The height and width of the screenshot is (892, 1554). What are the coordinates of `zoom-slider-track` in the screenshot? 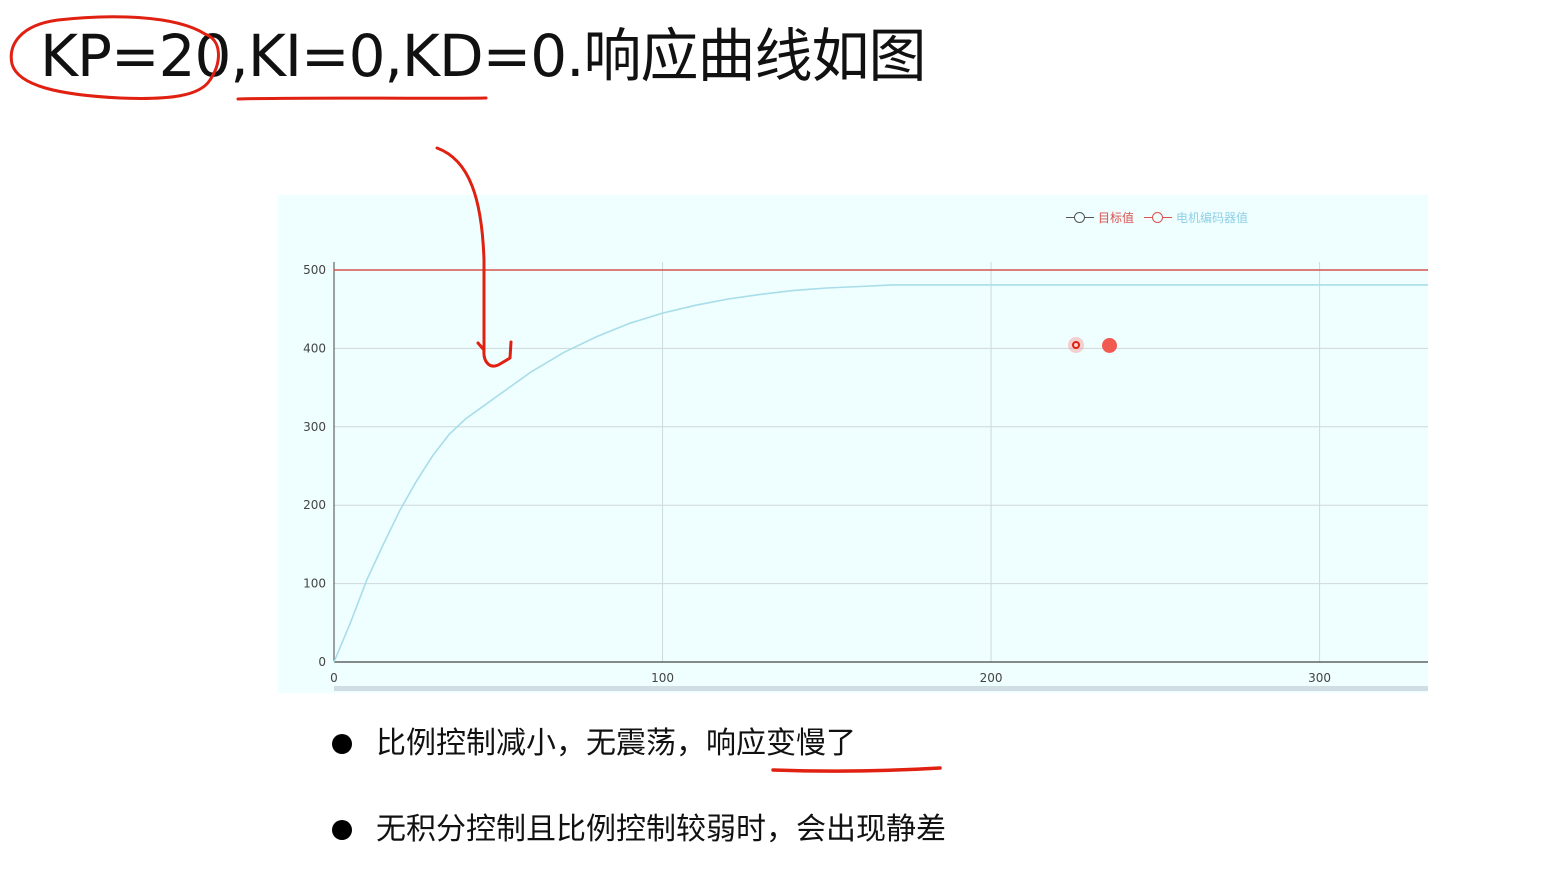 It's located at (881, 688).